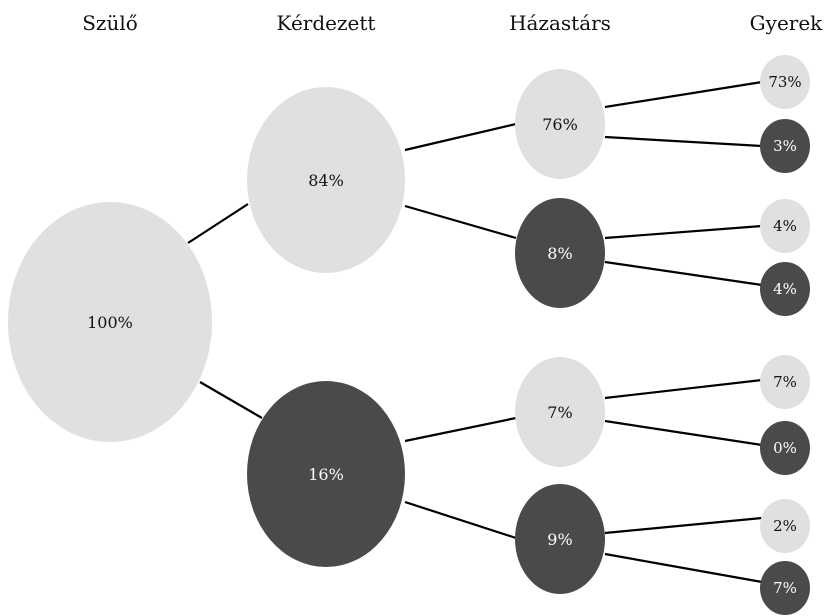 The height and width of the screenshot is (616, 834). I want to click on node-gyerek-7: 2%, so click(785, 526).